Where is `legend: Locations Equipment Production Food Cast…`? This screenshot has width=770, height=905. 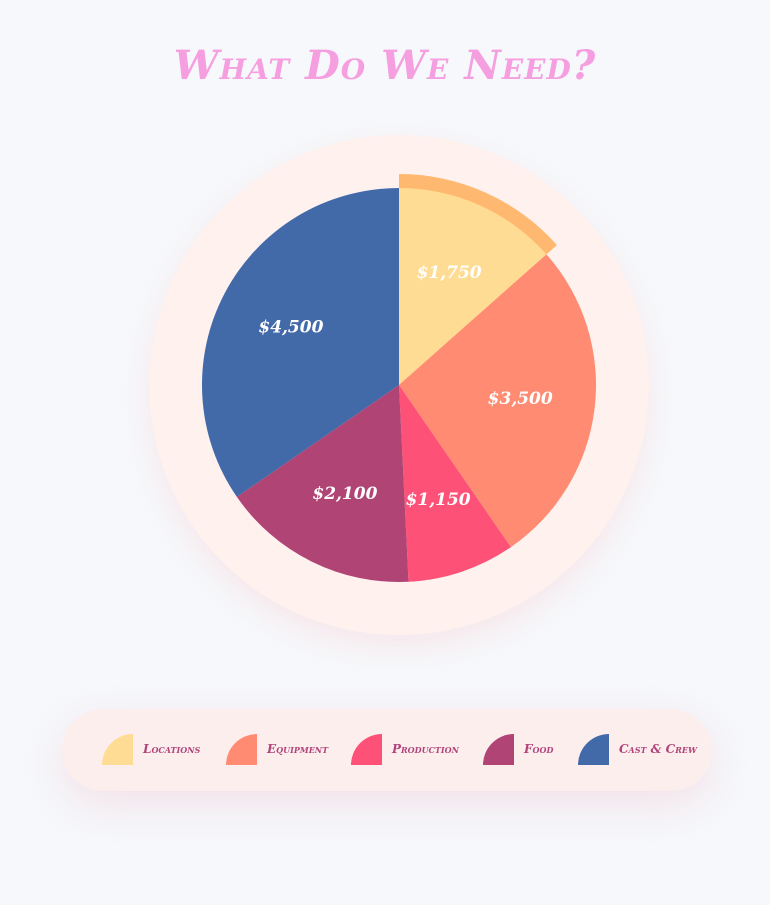
legend: Locations Equipment Production Food Cast… is located at coordinates (387, 750).